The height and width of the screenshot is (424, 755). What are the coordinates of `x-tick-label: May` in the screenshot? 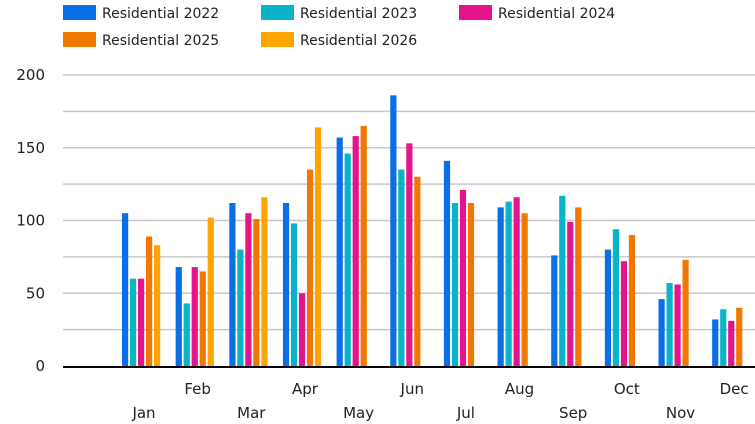 It's located at (358, 413).